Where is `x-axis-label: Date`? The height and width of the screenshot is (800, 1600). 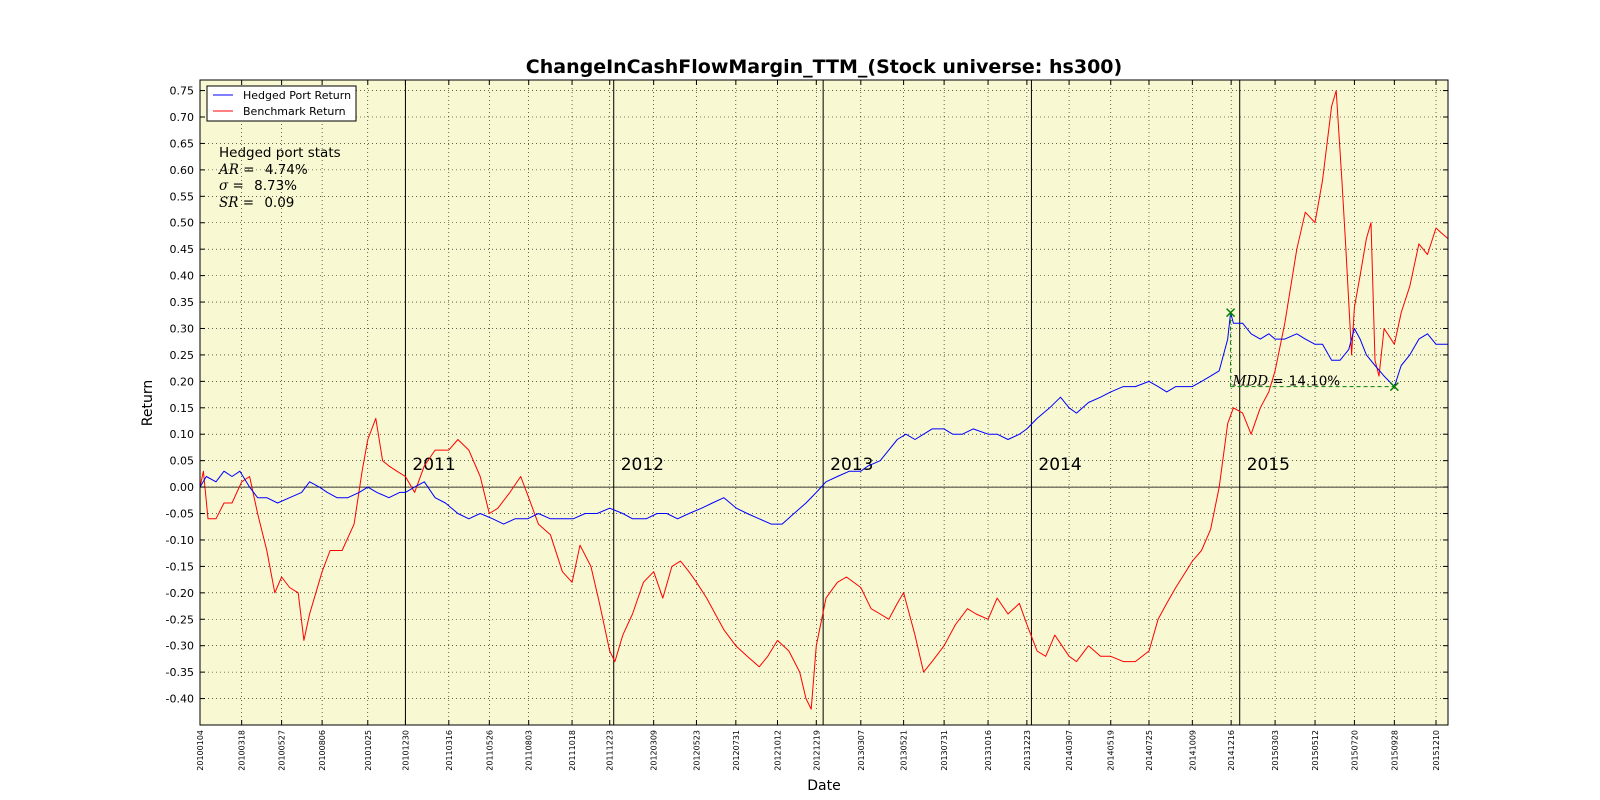 x-axis-label: Date is located at coordinates (823, 786).